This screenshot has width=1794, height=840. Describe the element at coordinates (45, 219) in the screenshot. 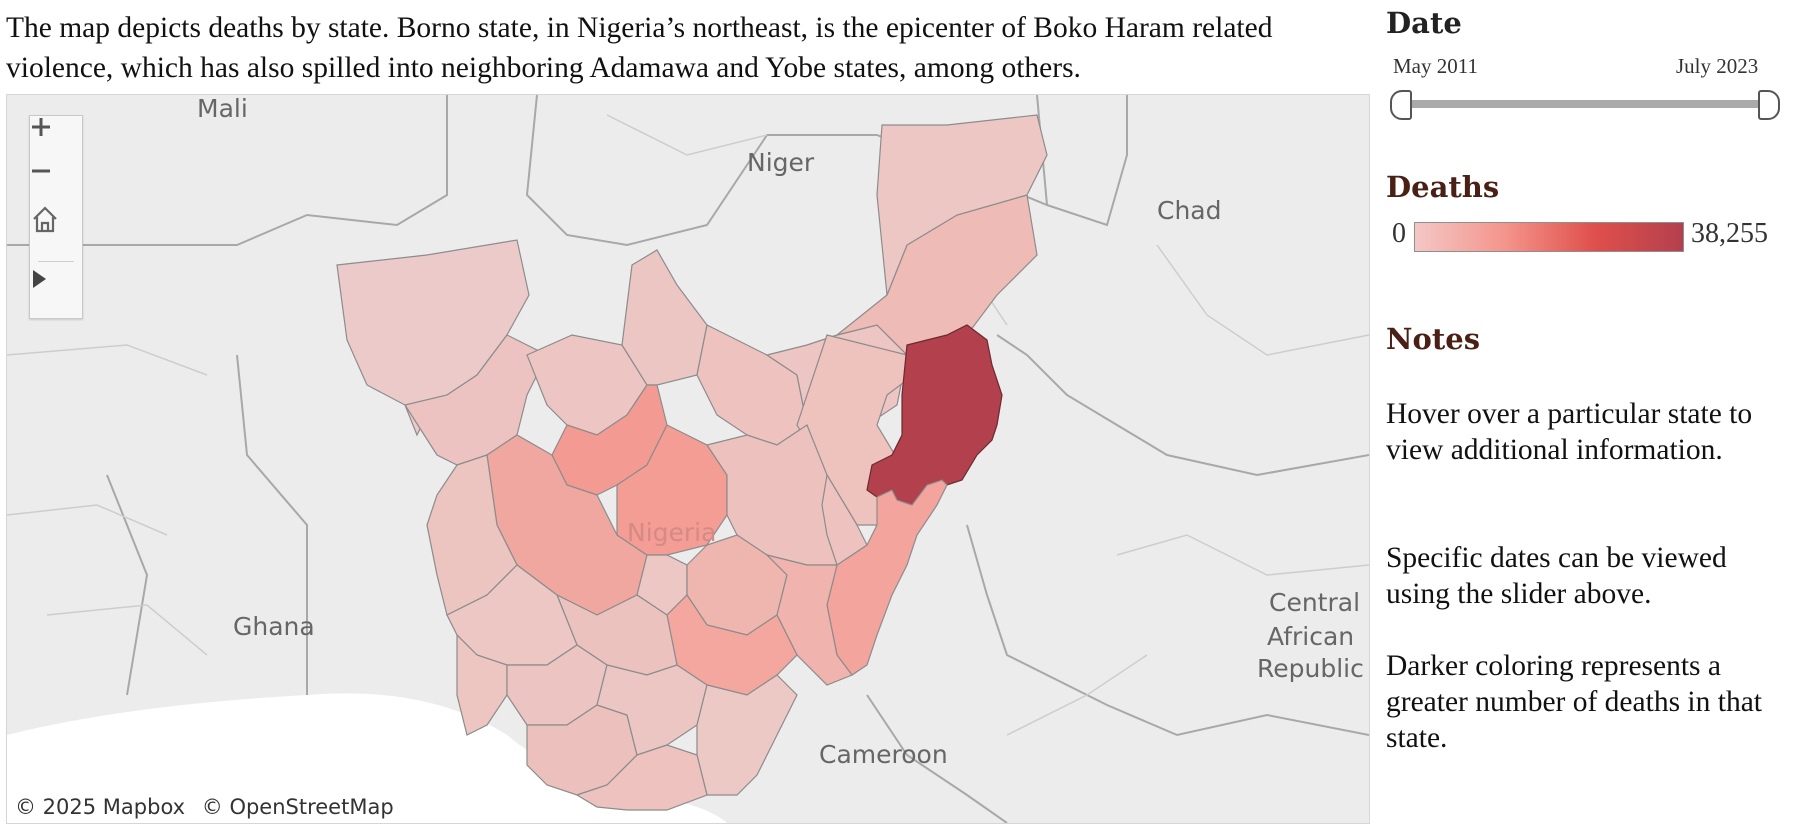

I see `home-icon` at that location.